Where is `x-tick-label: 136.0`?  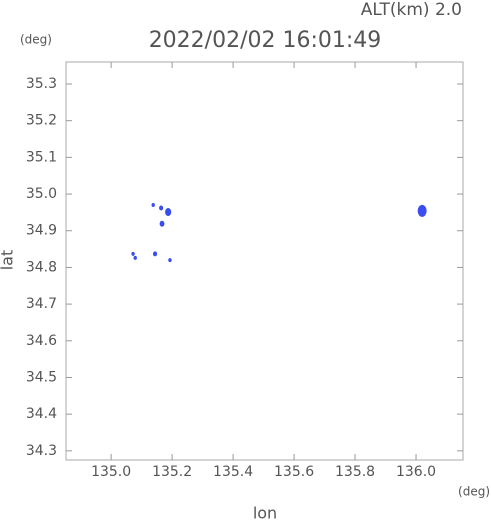 x-tick-label: 136.0 is located at coordinates (416, 472).